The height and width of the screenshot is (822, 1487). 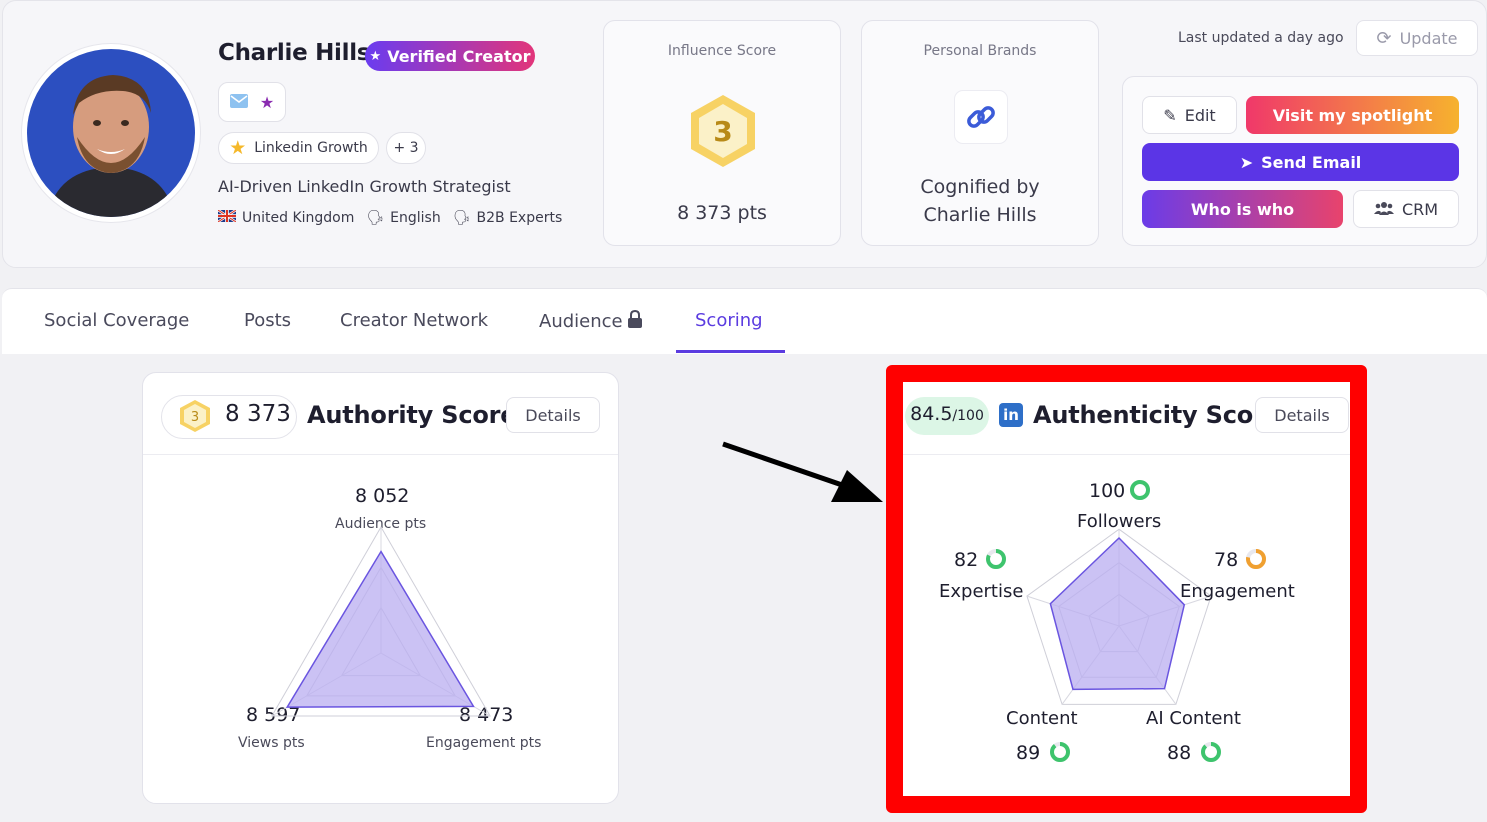 I want to click on authority-details-button: Details, so click(x=553, y=415).